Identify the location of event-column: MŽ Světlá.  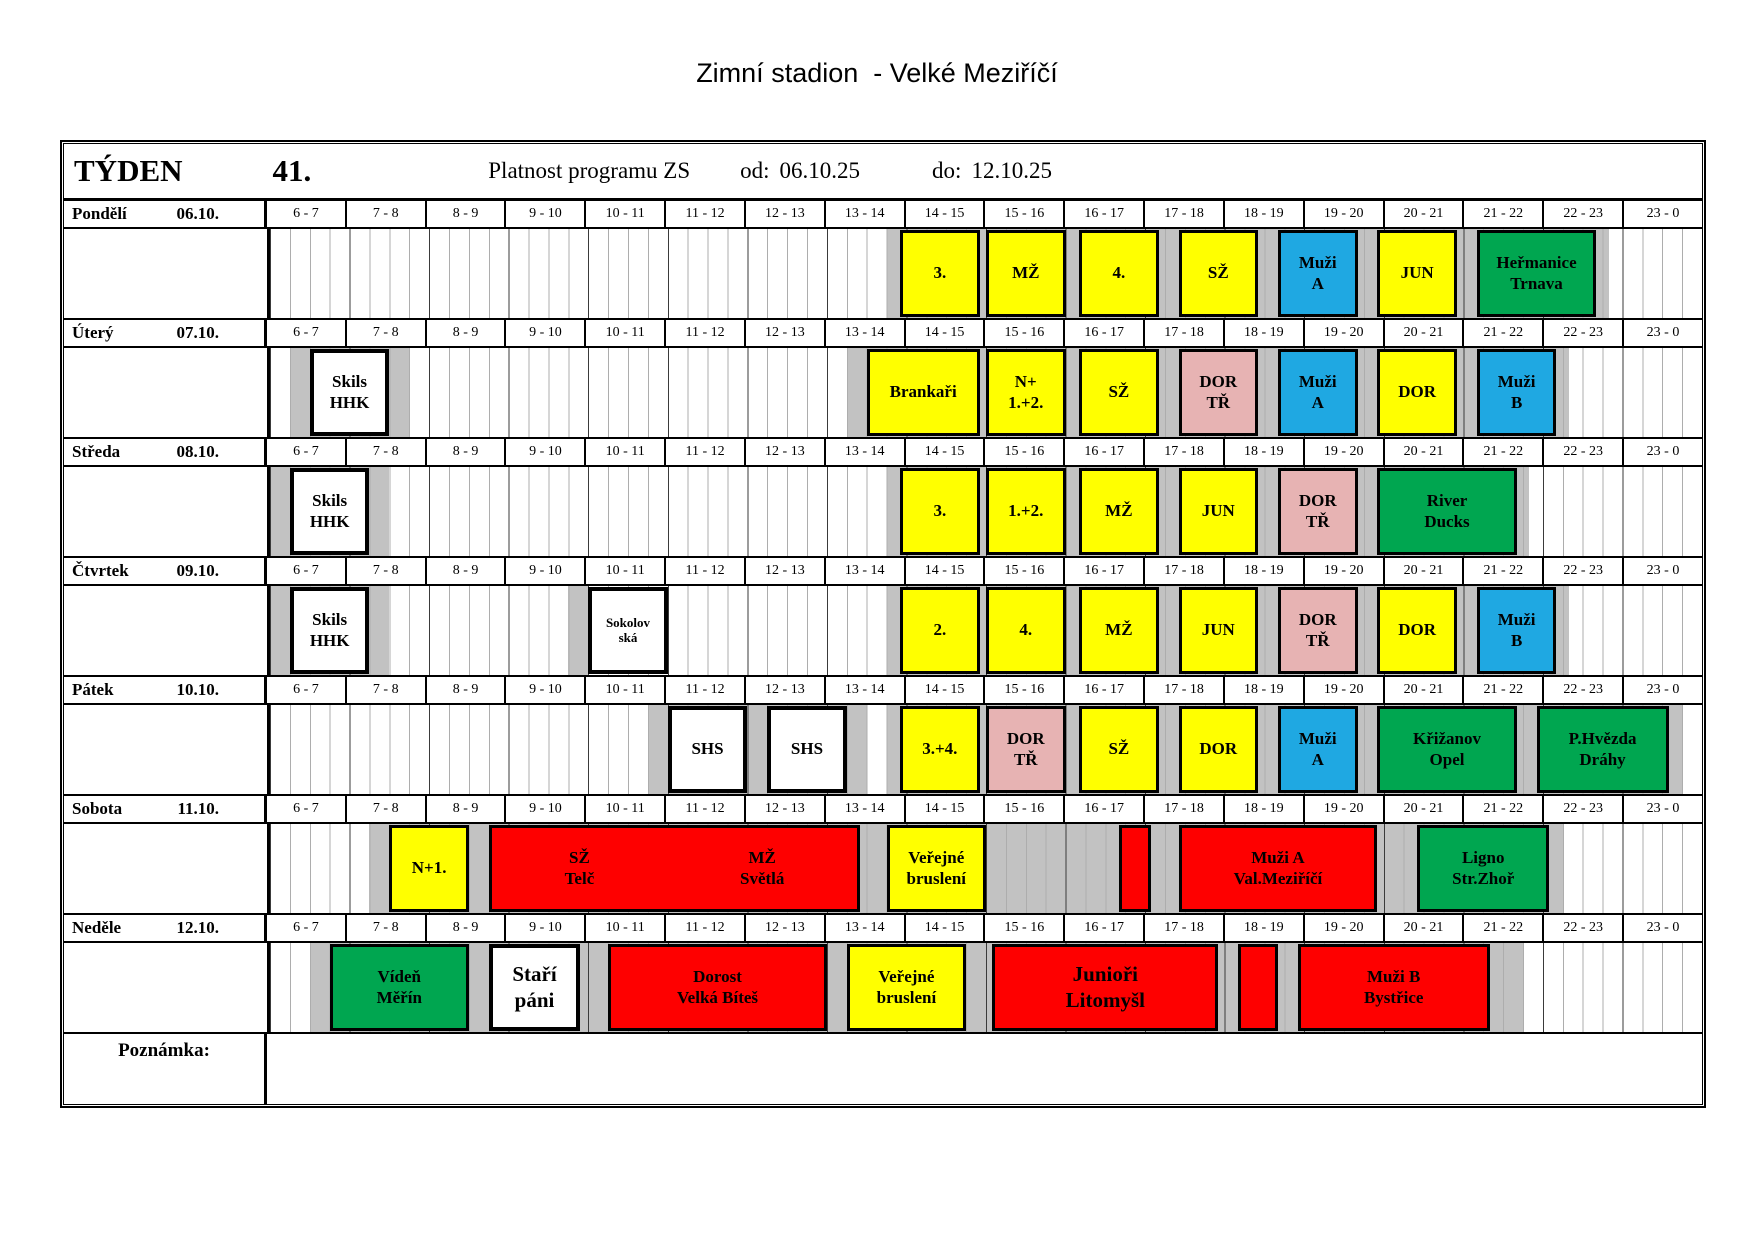
(762, 868).